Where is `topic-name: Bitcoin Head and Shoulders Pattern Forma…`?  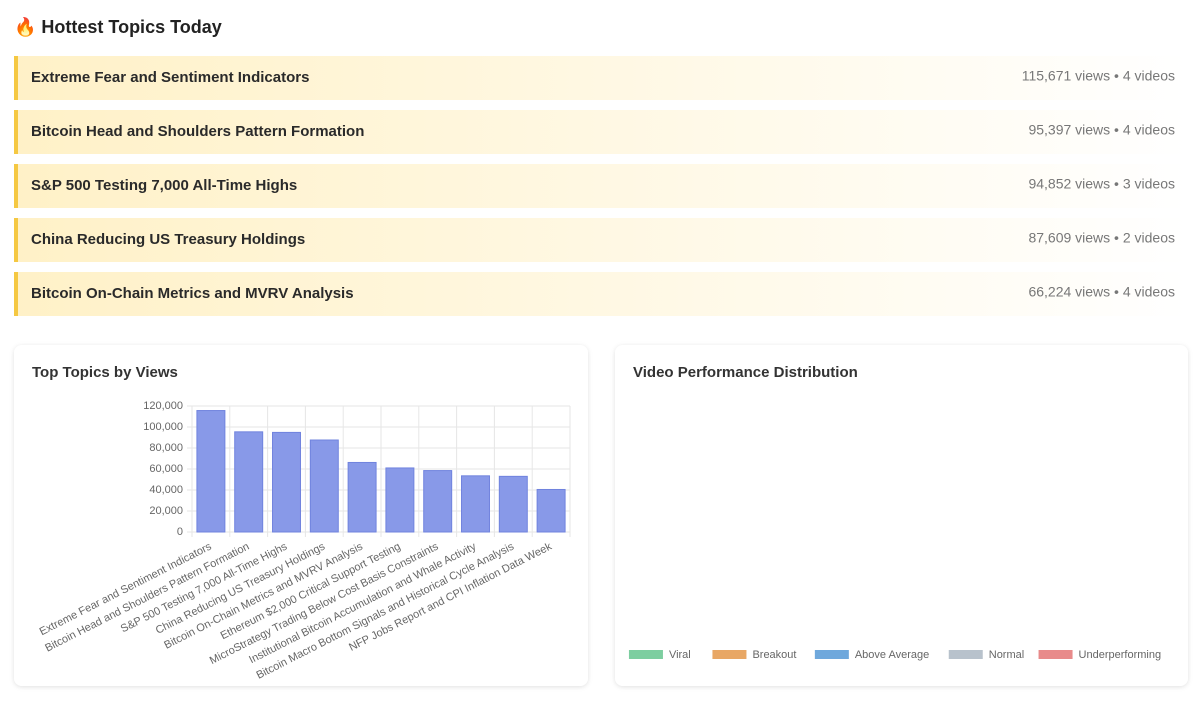 topic-name: Bitcoin Head and Shoulders Pattern Forma… is located at coordinates (197, 131).